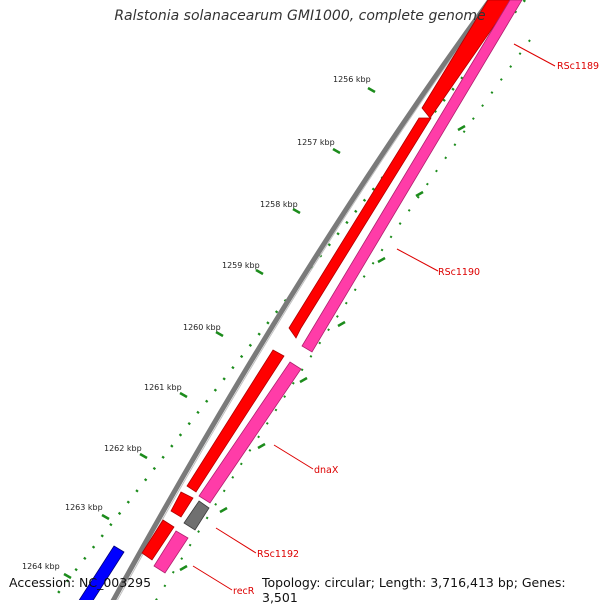  I want to click on gene-rsc1192-cds, so click(196, 515).